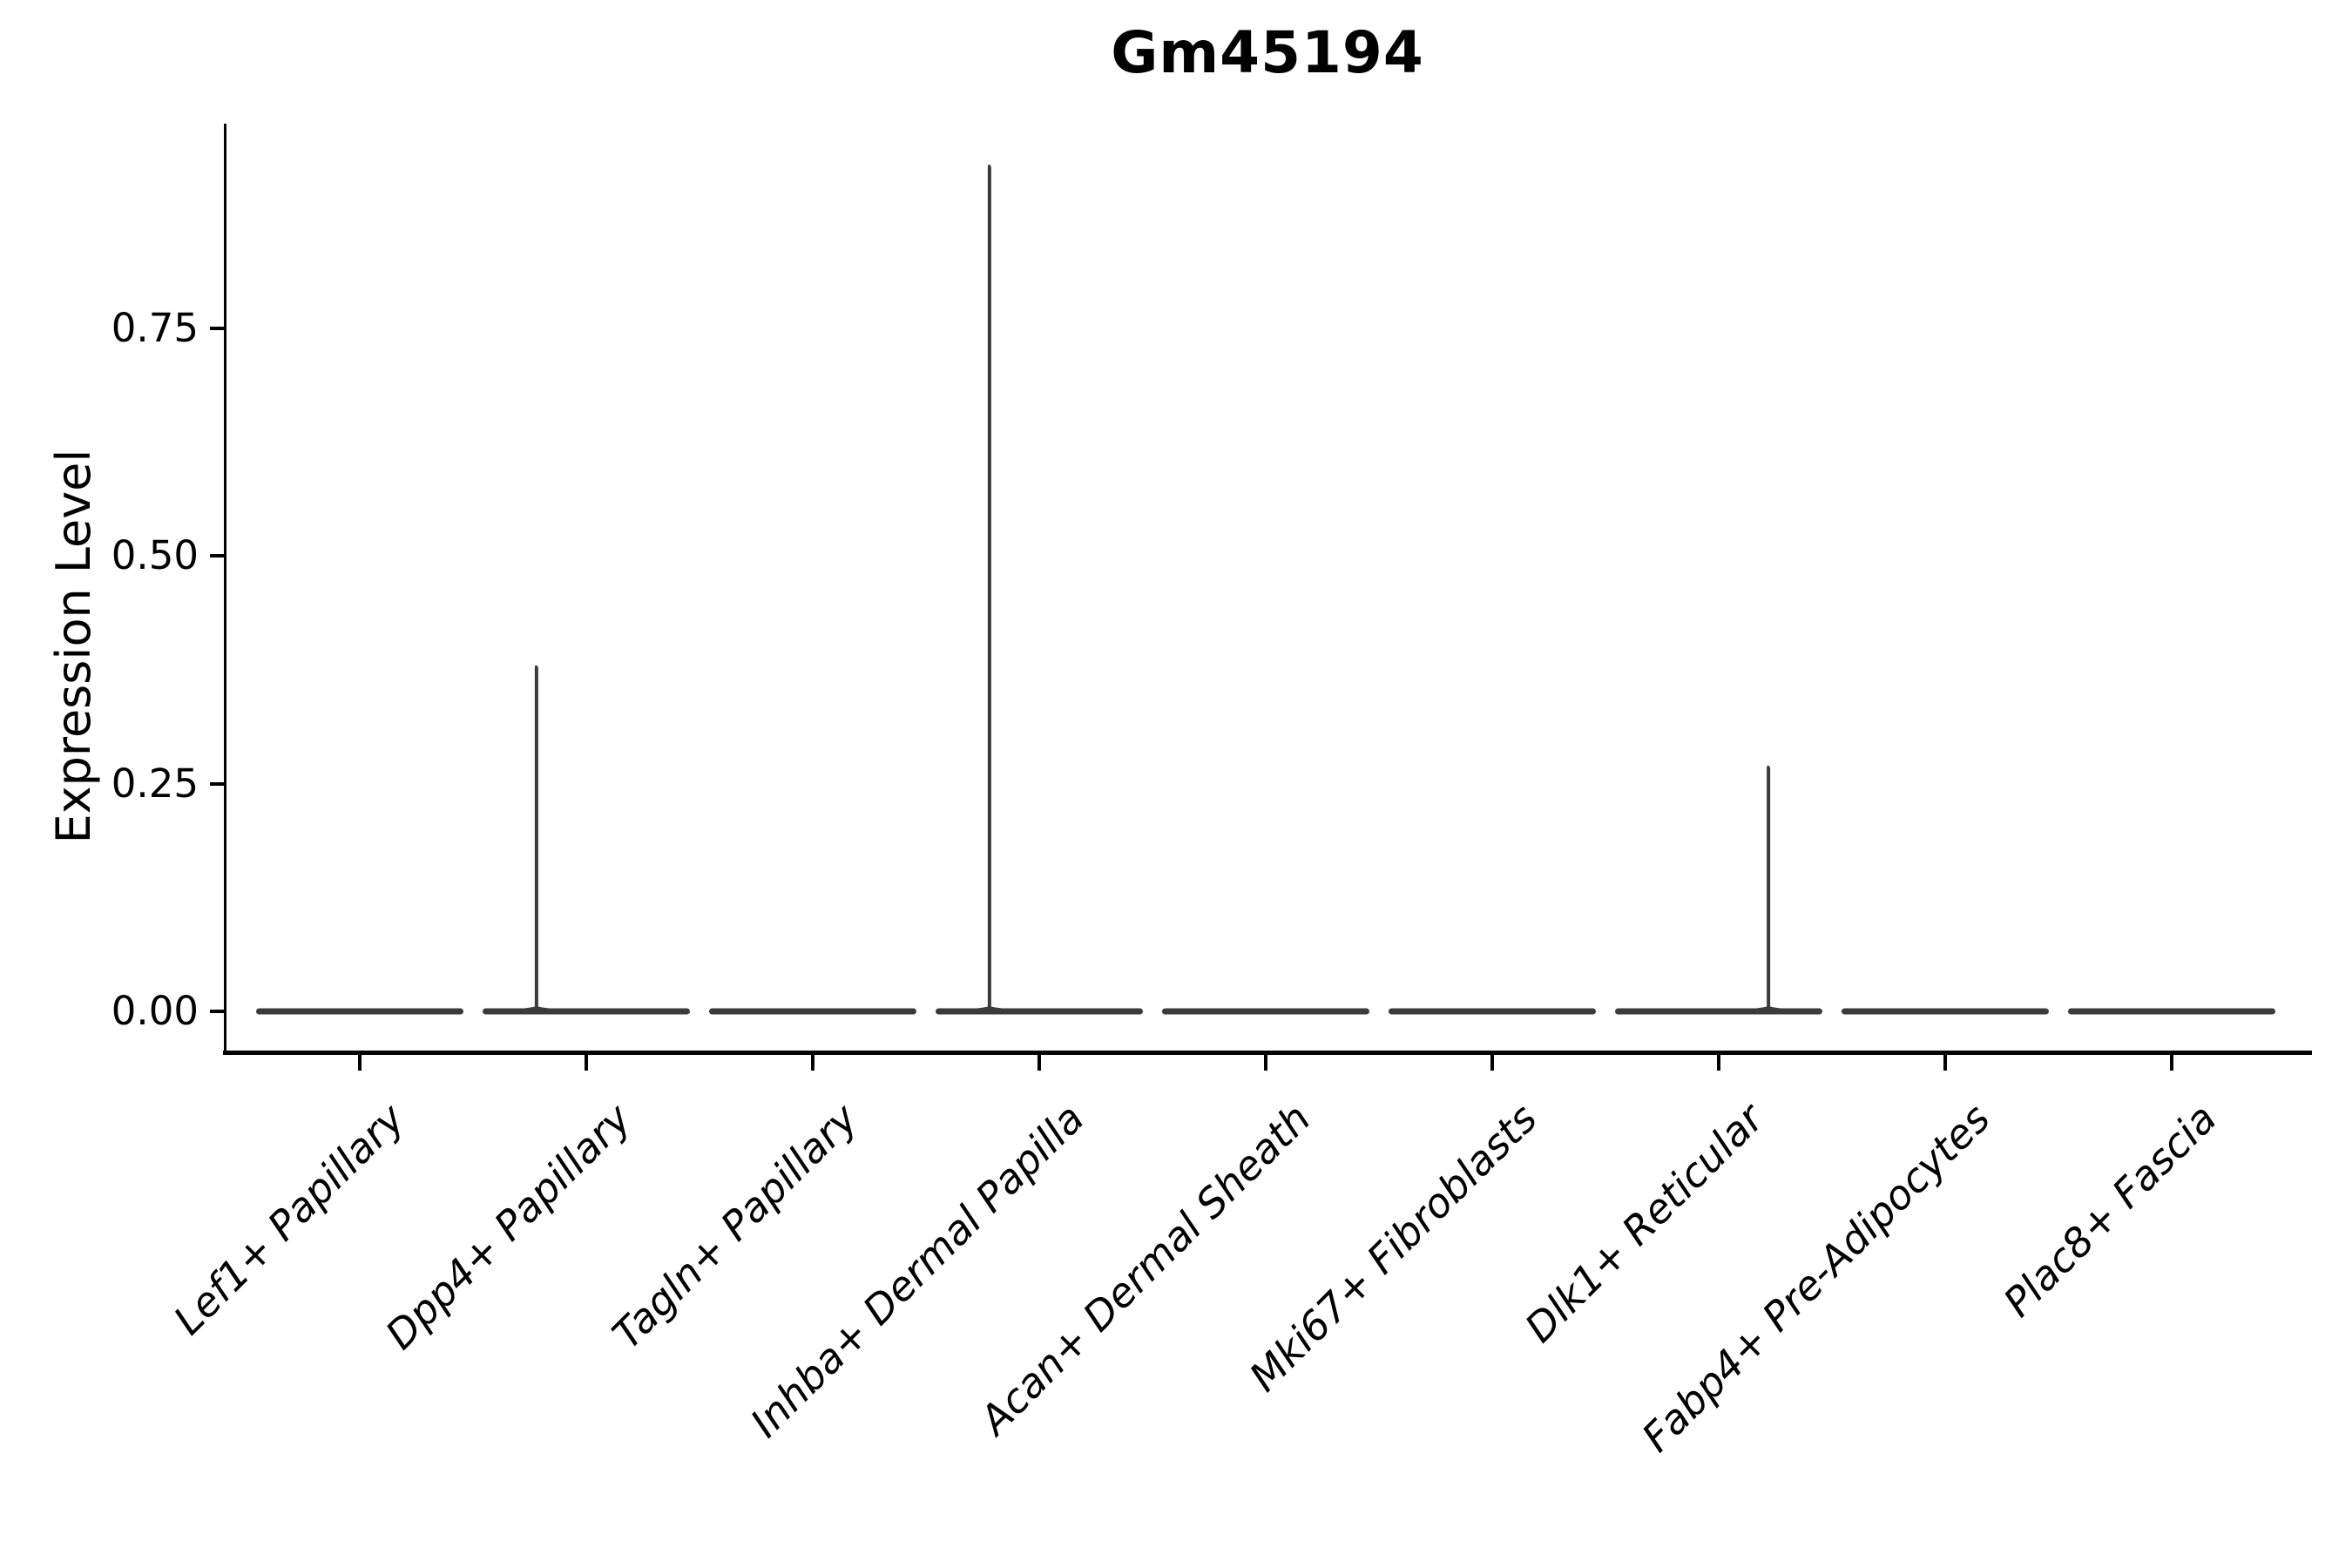 This screenshot has width=2352, height=1568. I want to click on y-tick-label: 0.75, so click(155, 329).